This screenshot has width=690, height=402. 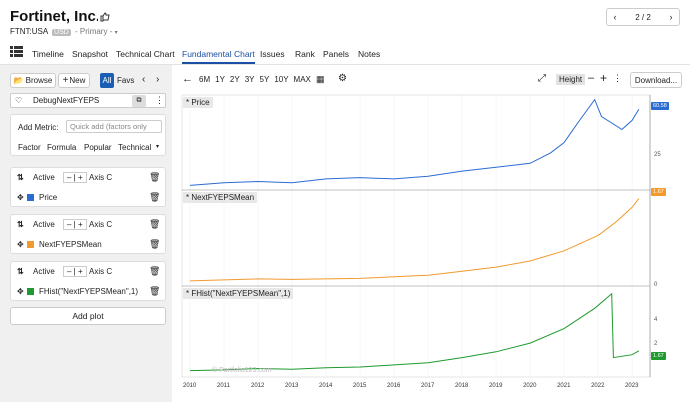 I want to click on metric-tab-factor: Factor, so click(x=29, y=147).